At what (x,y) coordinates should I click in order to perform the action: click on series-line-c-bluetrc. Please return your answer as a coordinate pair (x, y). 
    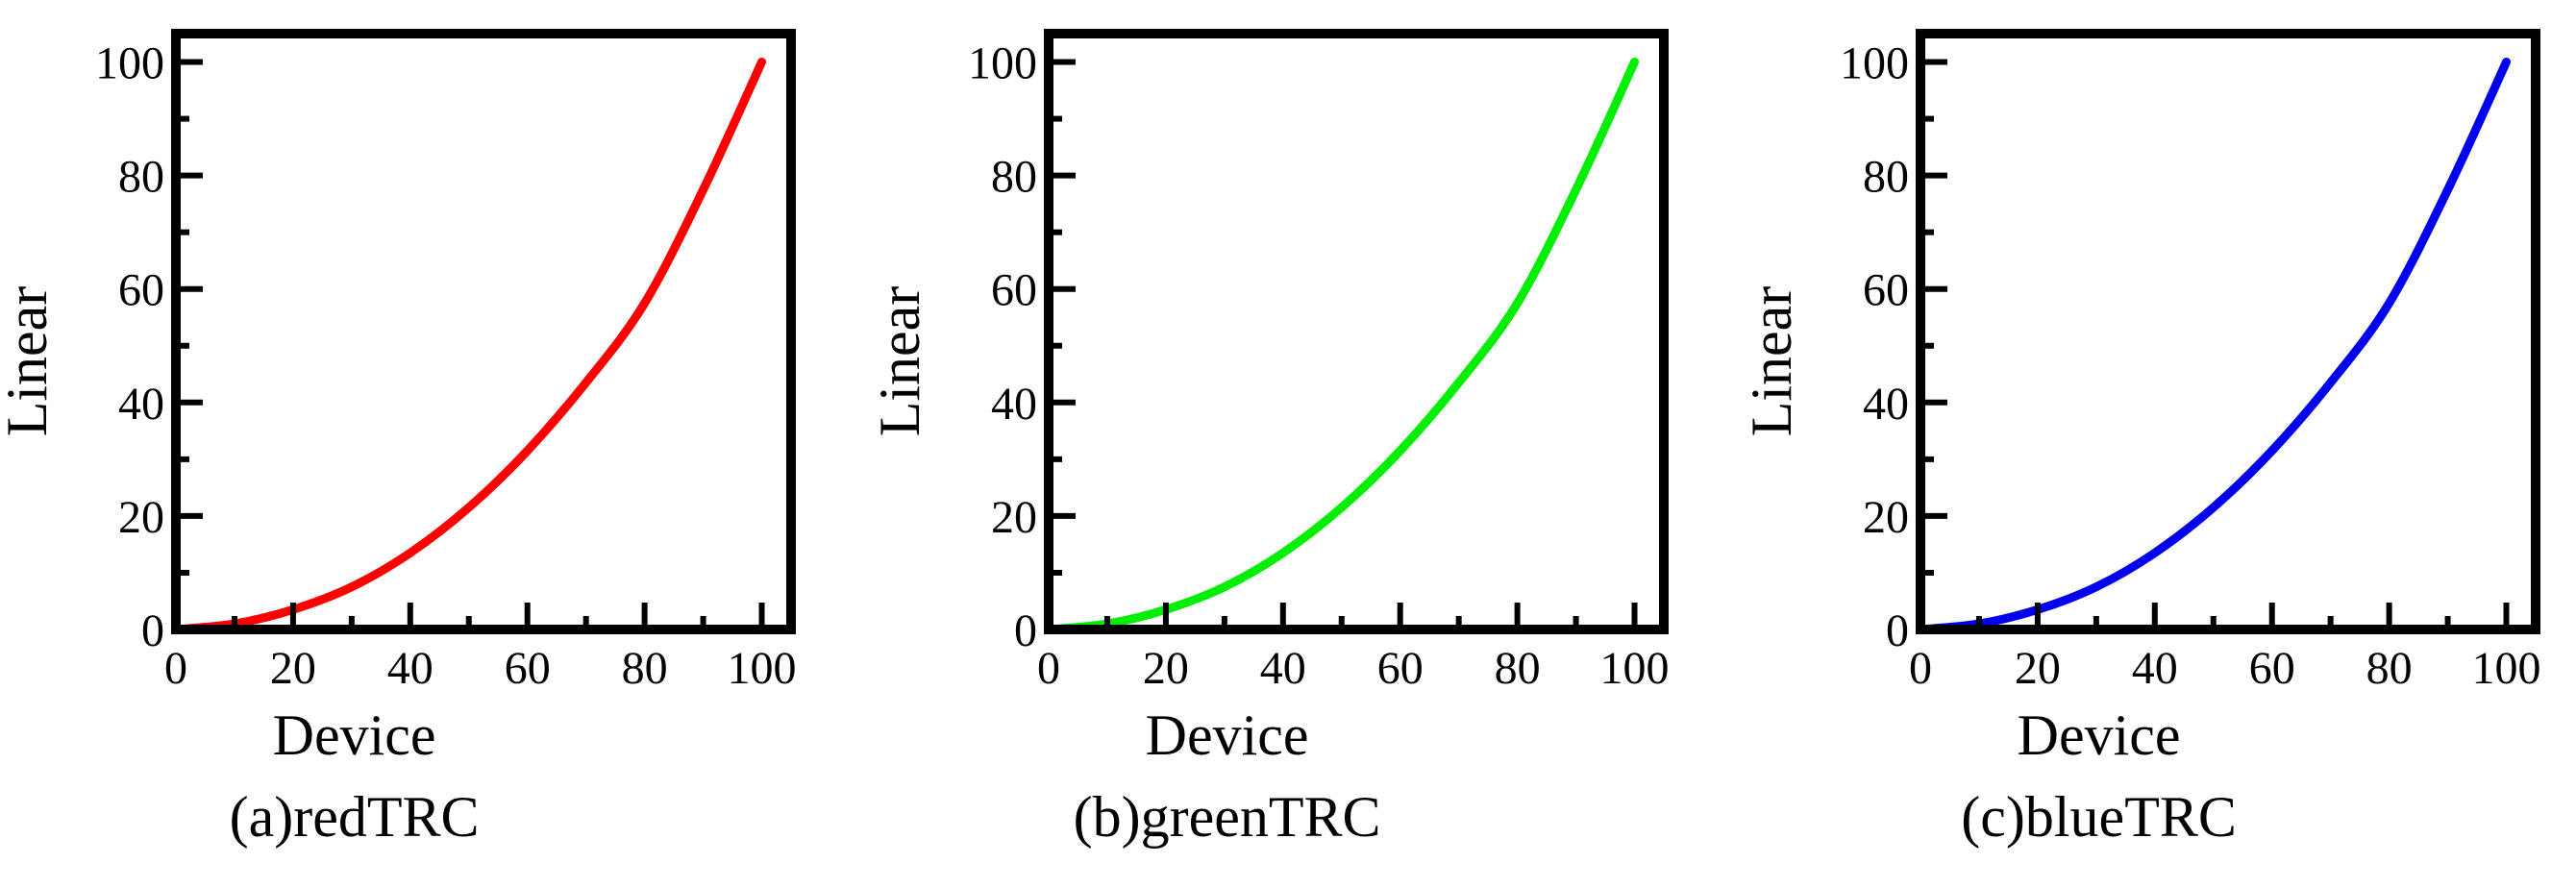
    Looking at the image, I should click on (2214, 346).